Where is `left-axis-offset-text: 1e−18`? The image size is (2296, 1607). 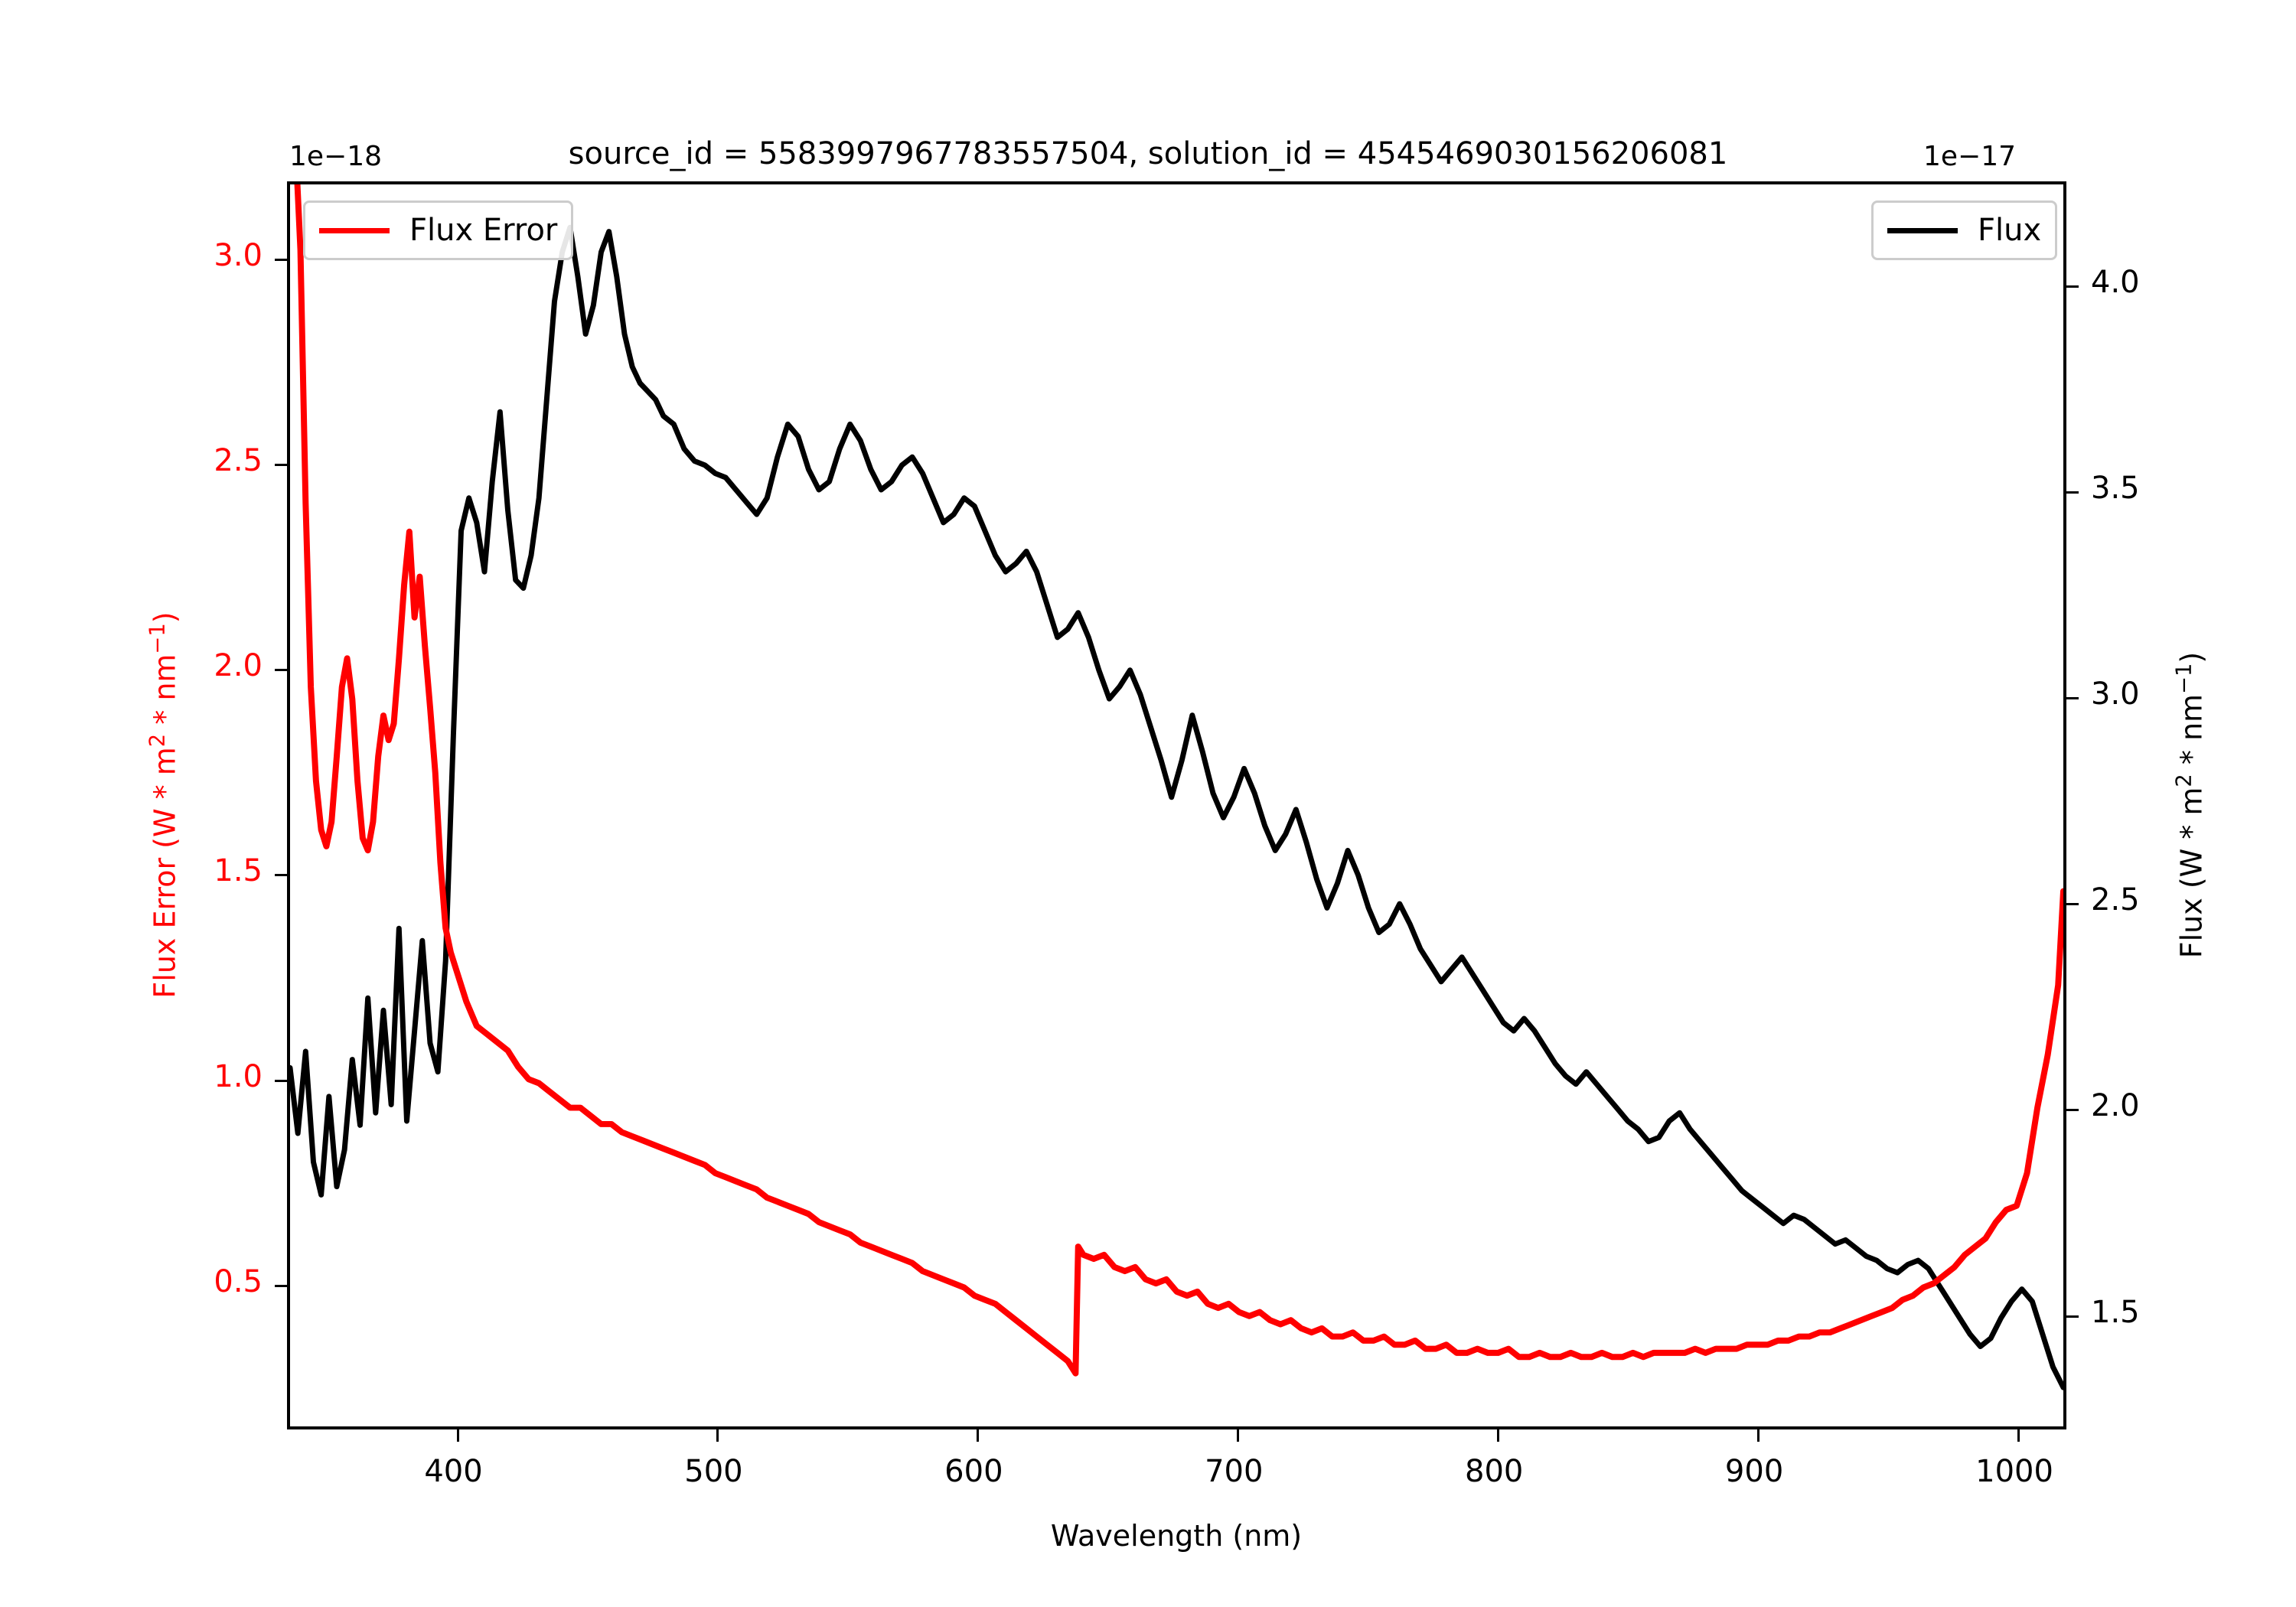
left-axis-offset-text: 1e−18 is located at coordinates (336, 157).